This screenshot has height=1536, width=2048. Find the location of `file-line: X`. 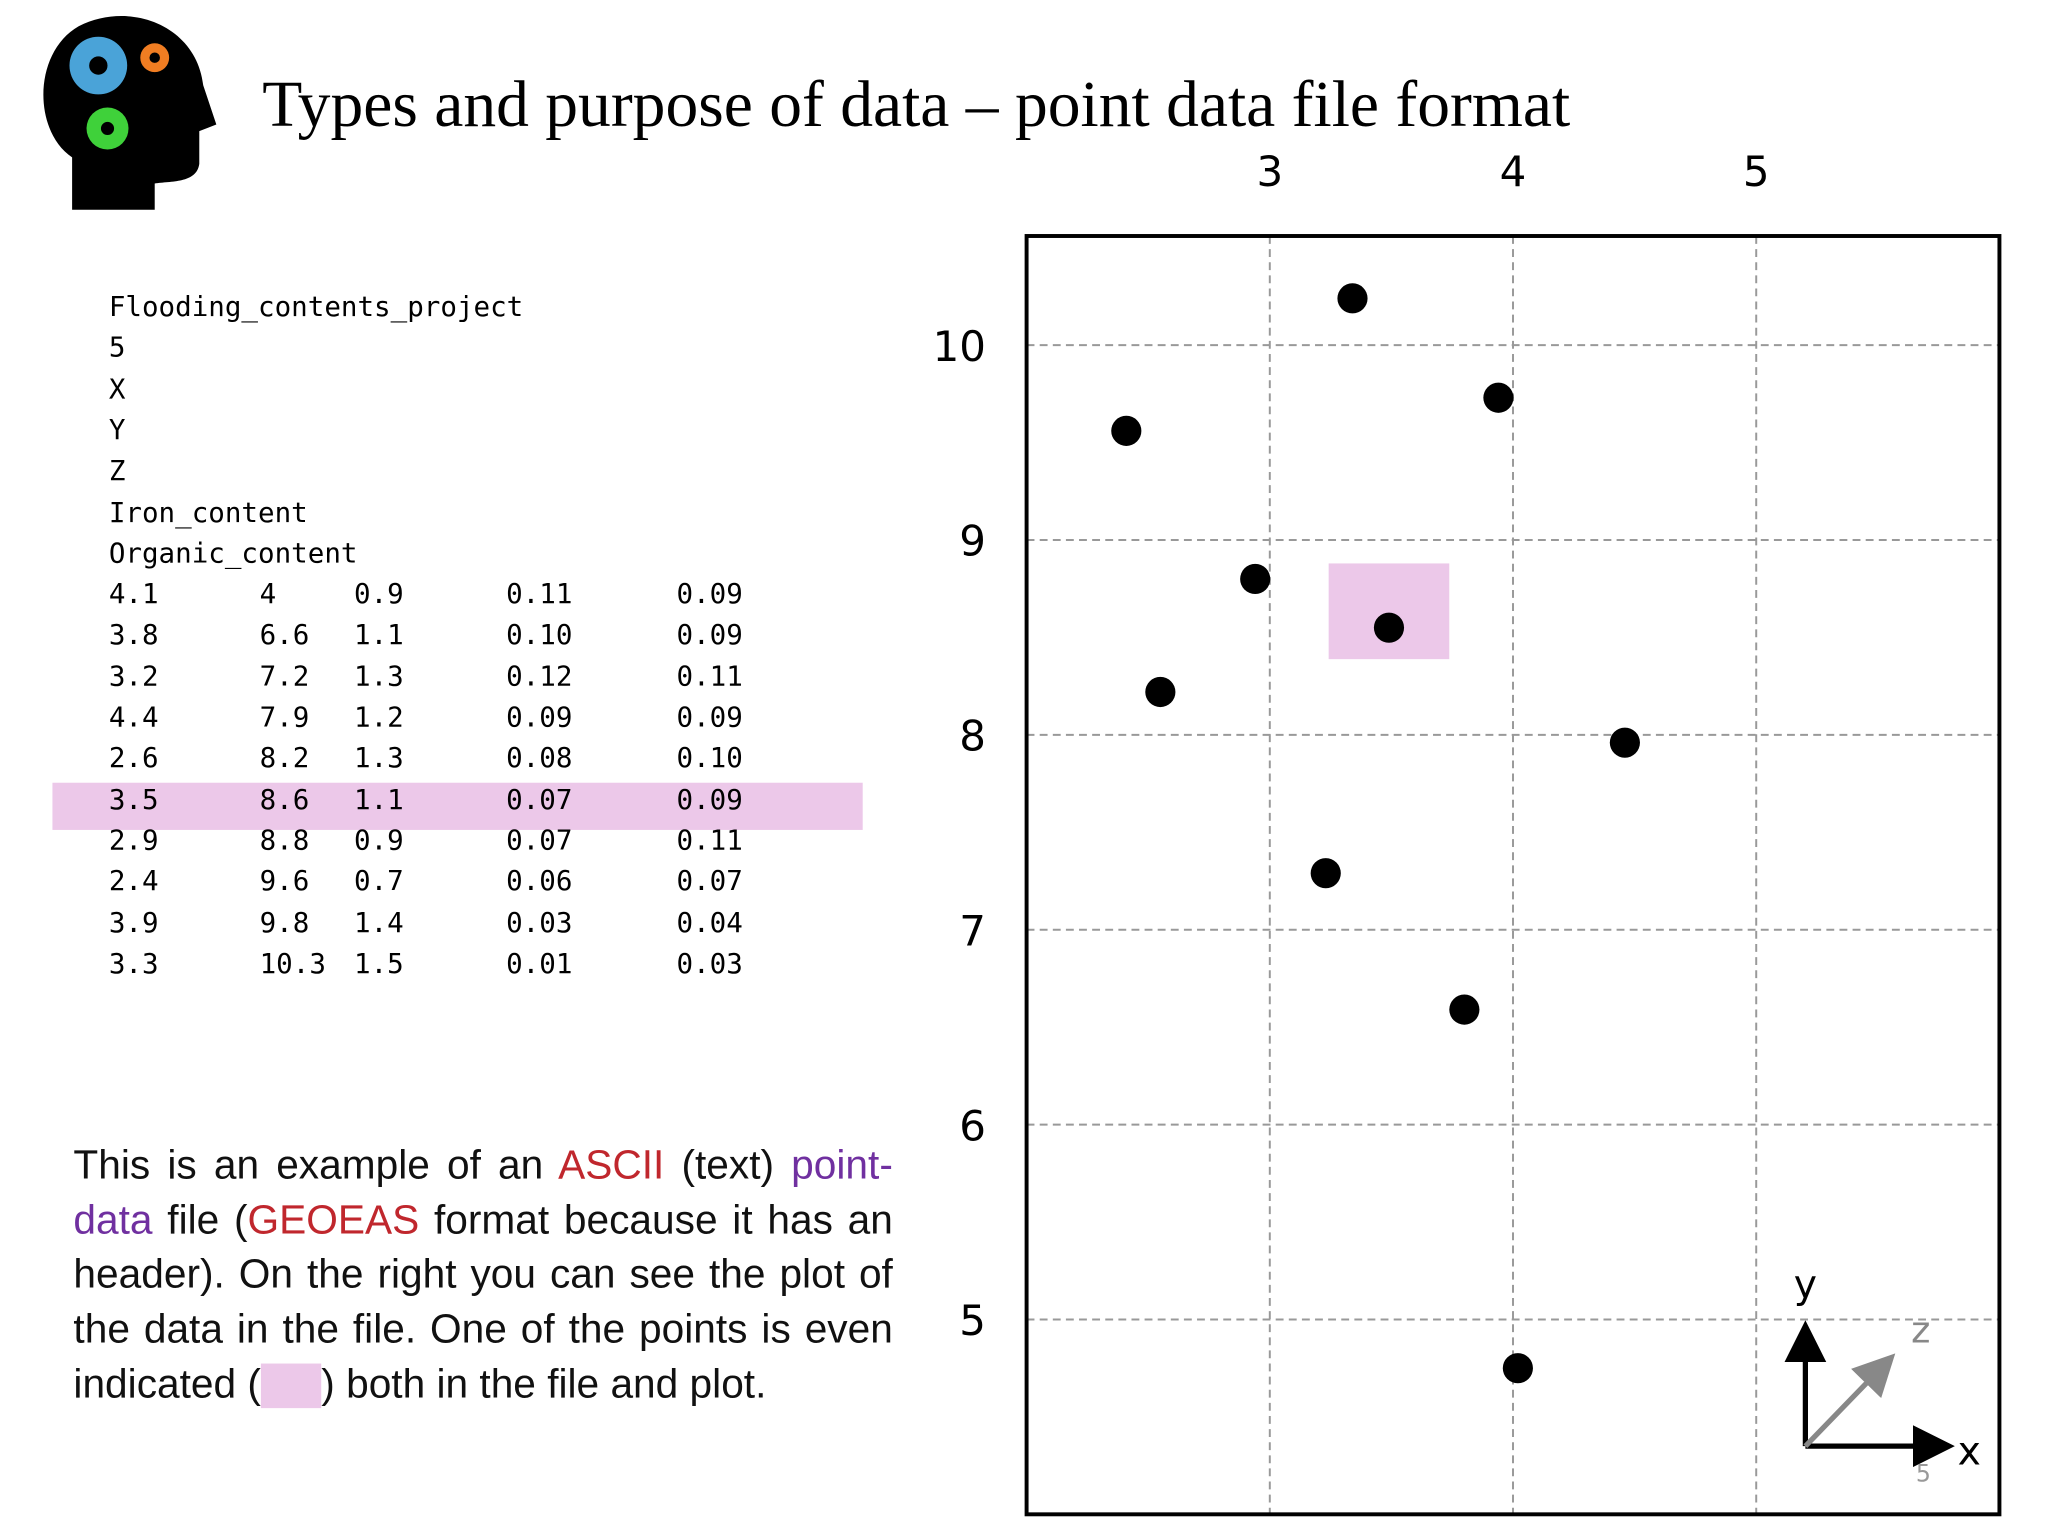

file-line: X is located at coordinates (117, 389).